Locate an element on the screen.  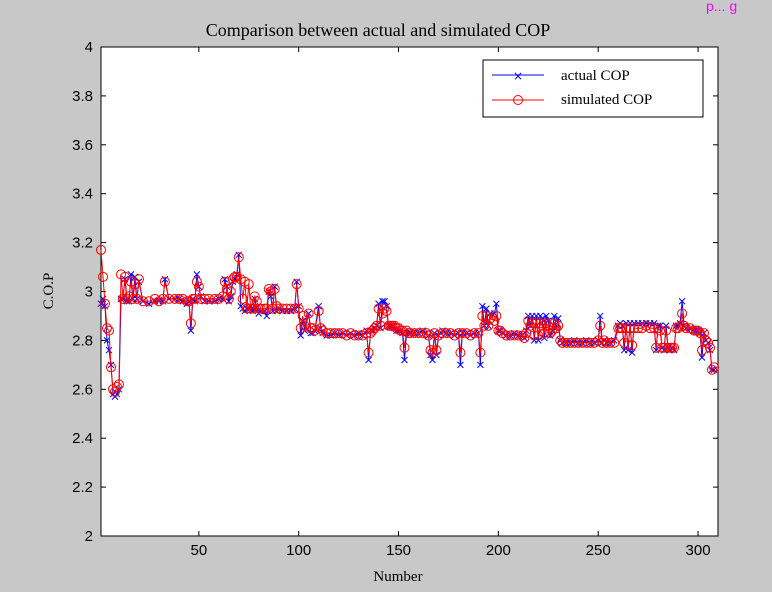
y-tick-label: 3.8 is located at coordinates (82, 96).